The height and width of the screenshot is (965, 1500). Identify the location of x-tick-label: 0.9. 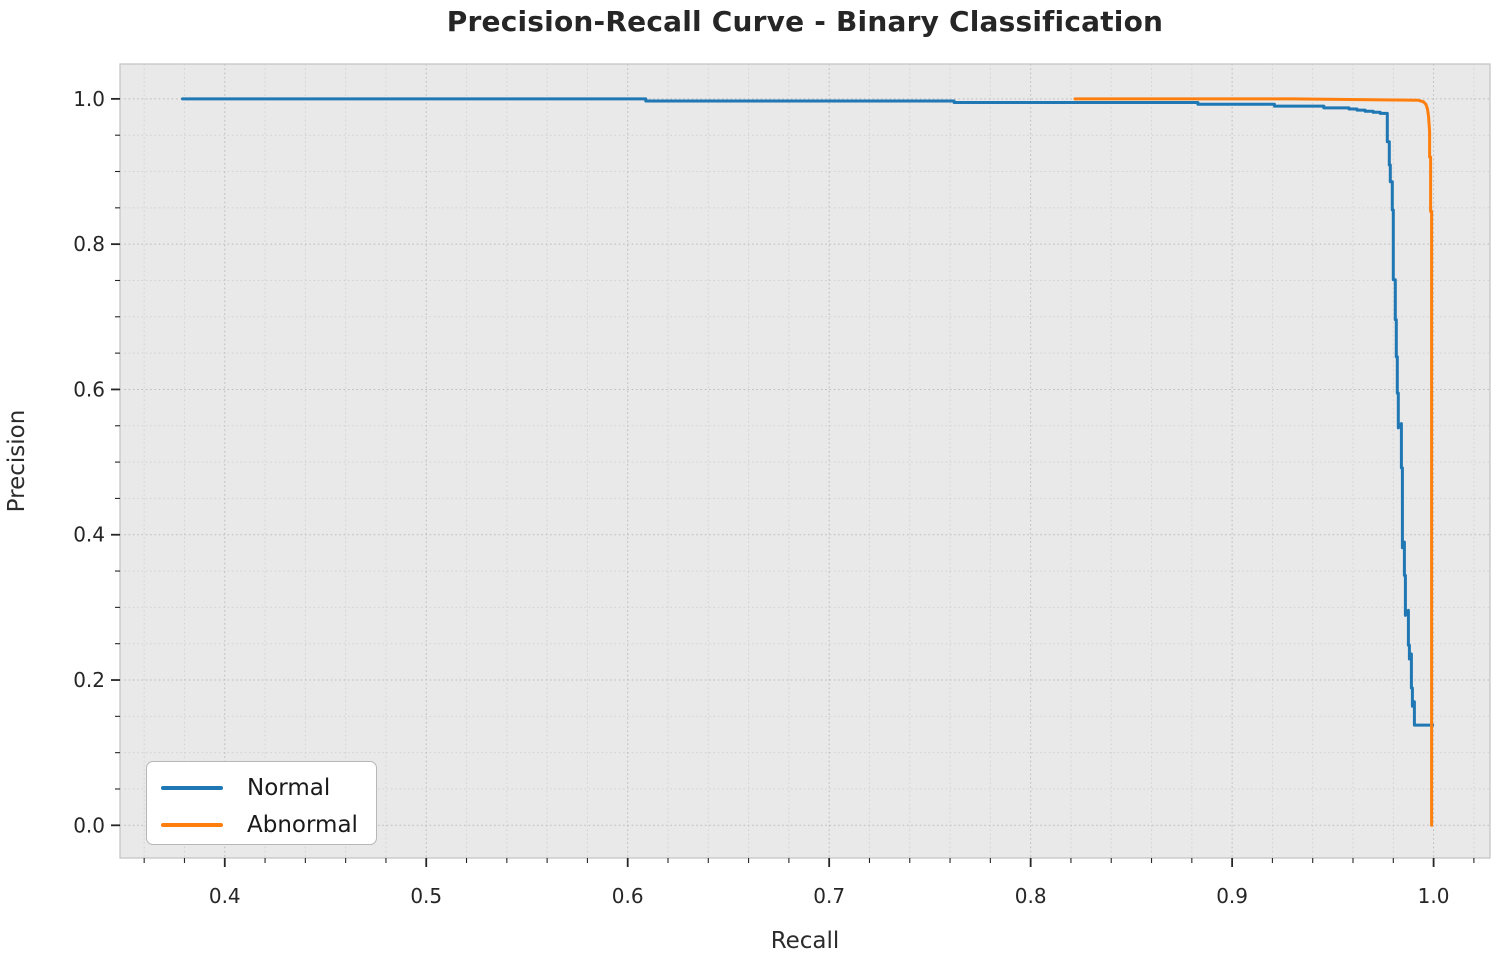
(1232, 896).